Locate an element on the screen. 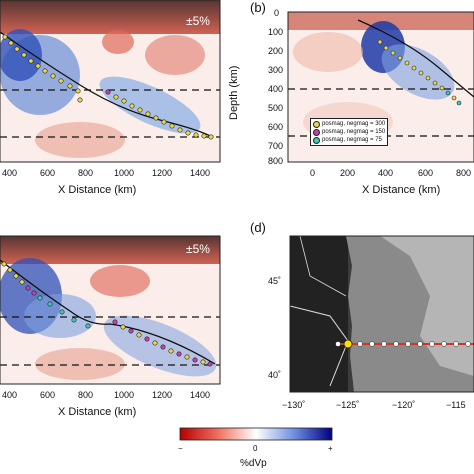 The image size is (474, 474). panel-b-ylabel: Depth (km) is located at coordinates (234, 92).